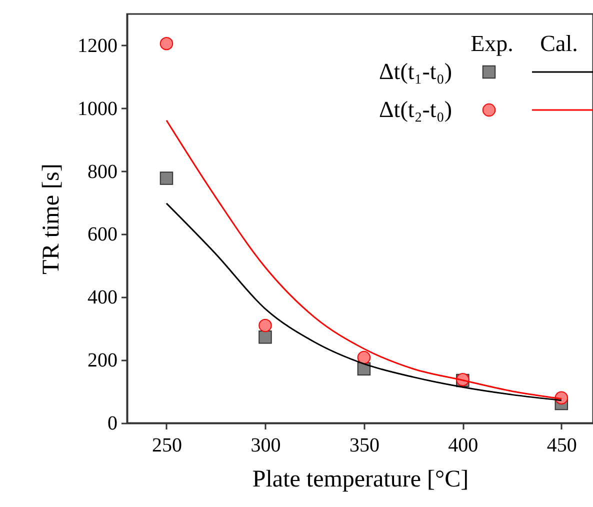  What do you see at coordinates (364, 445) in the screenshot?
I see `x-tick-label: 350` at bounding box center [364, 445].